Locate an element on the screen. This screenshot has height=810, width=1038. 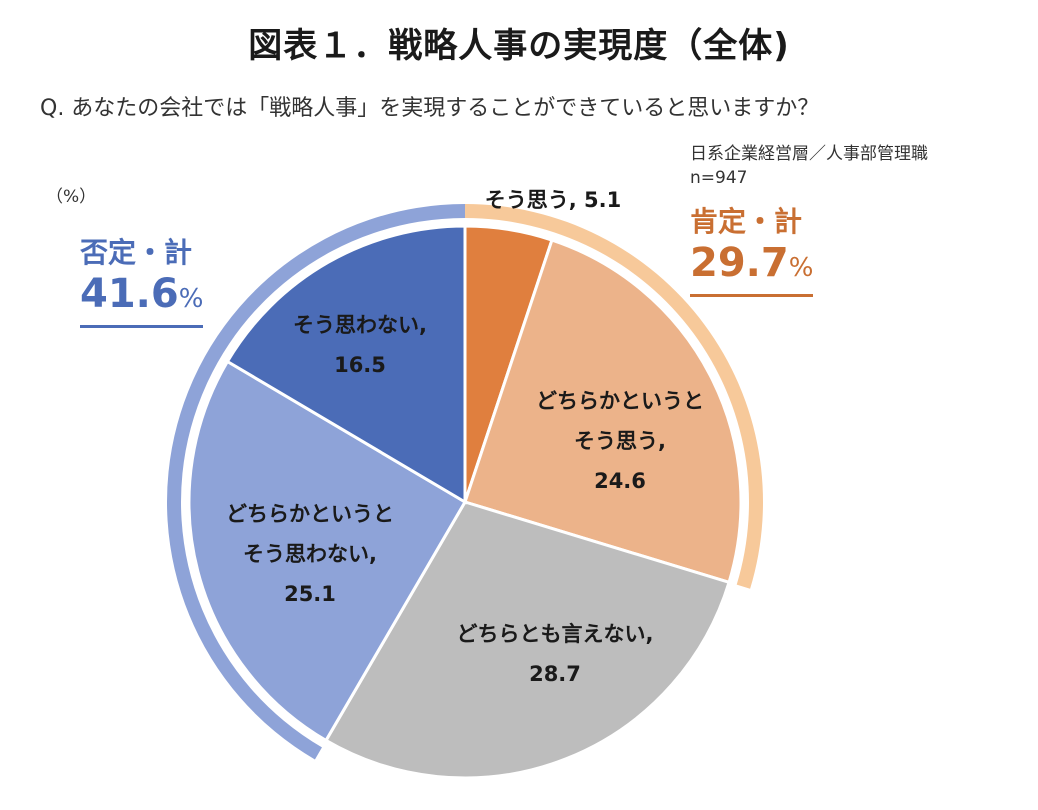
survey-question: Q. あなたの会社では「戦略人事」を実現することができていると思いますか？ is located at coordinates (430, 108).